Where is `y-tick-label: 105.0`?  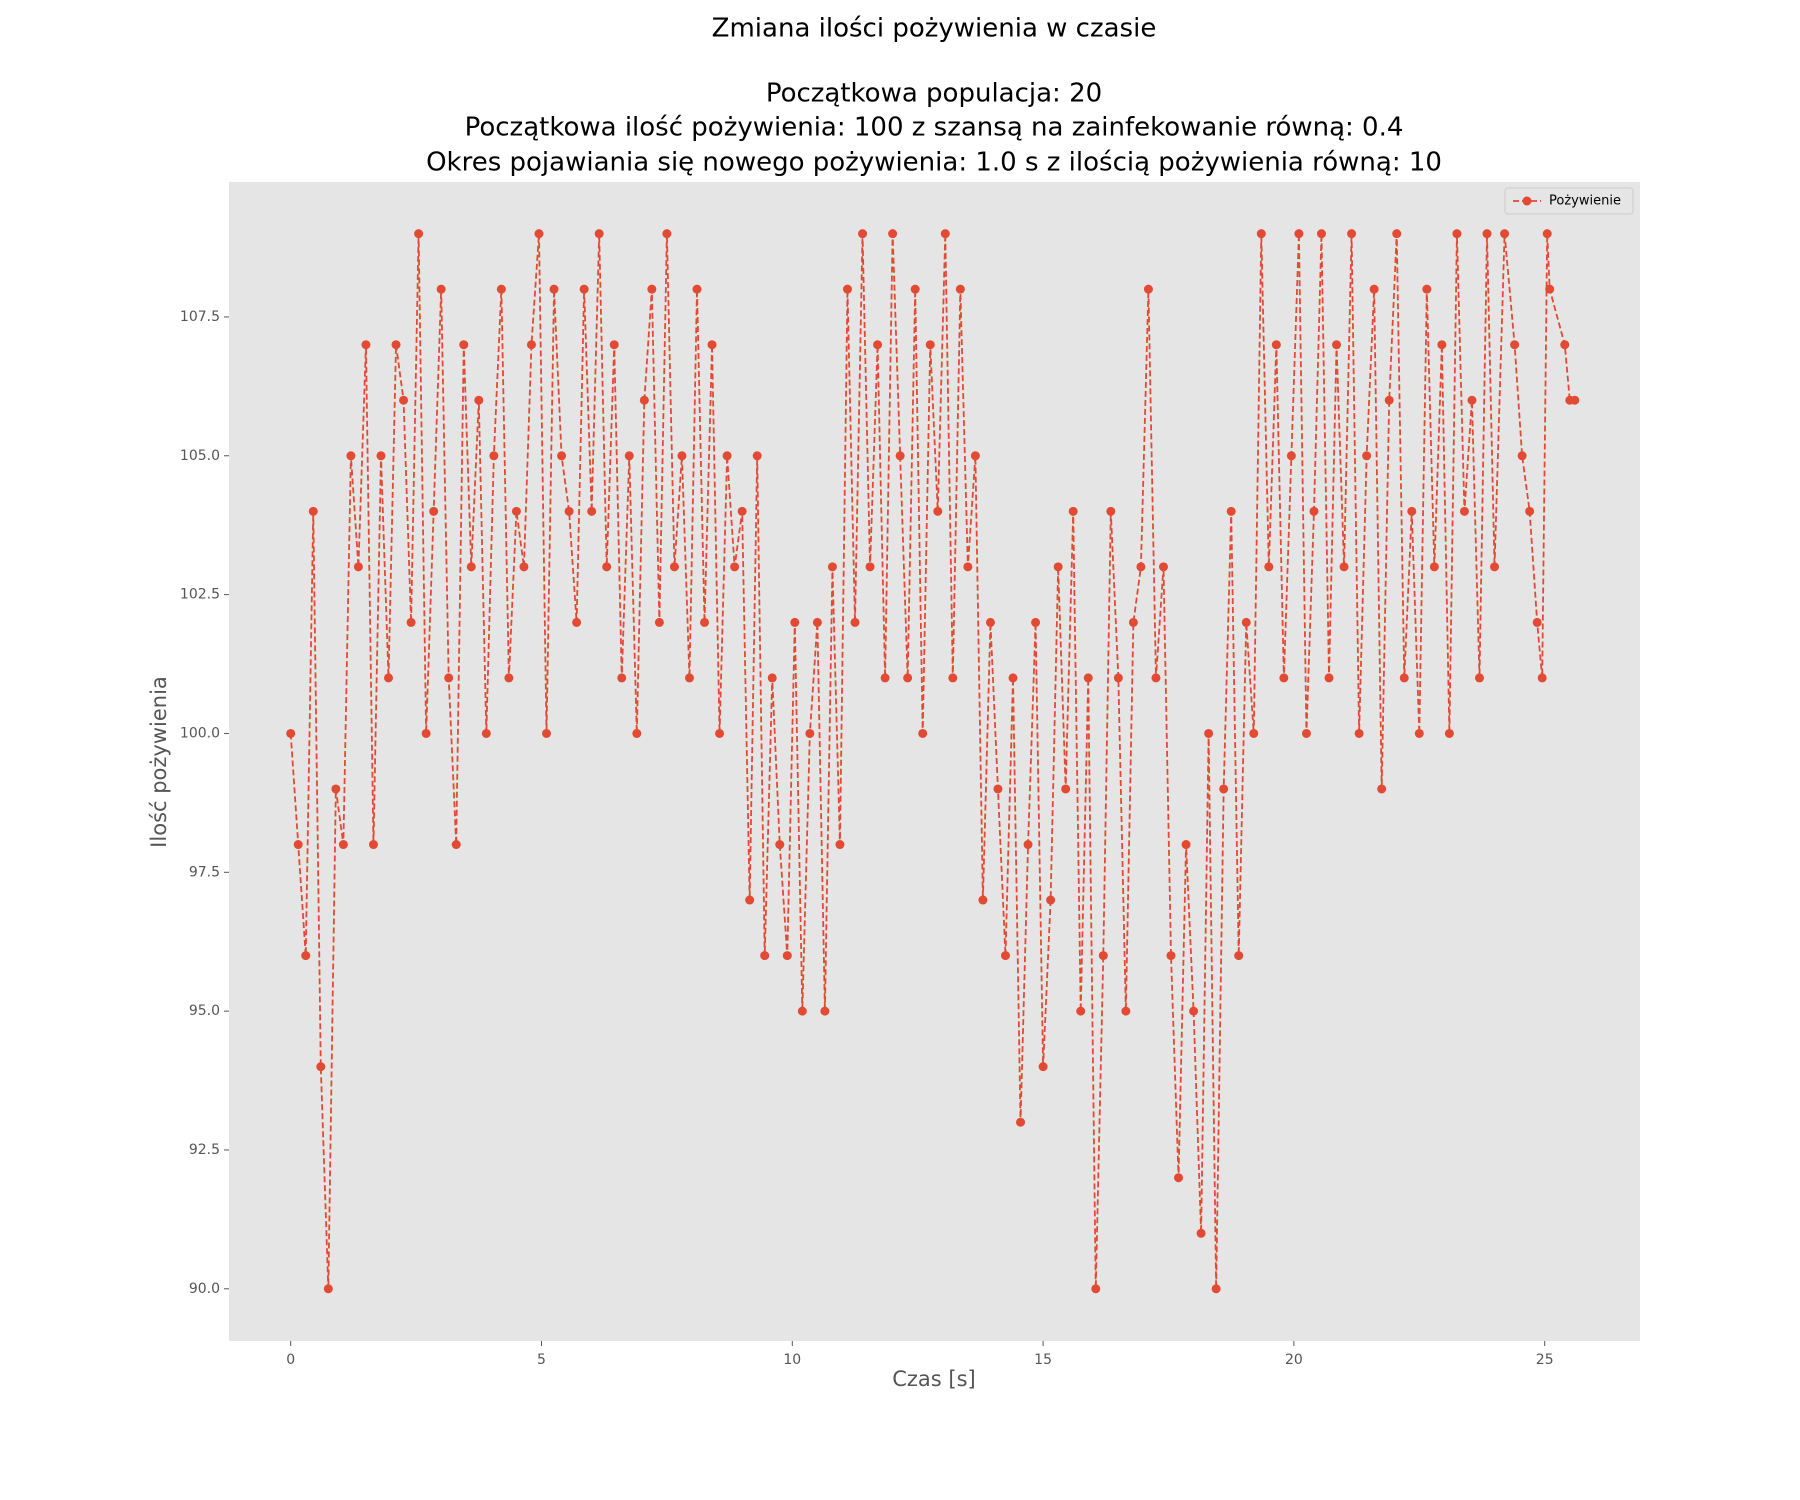 y-tick-label: 105.0 is located at coordinates (200, 456).